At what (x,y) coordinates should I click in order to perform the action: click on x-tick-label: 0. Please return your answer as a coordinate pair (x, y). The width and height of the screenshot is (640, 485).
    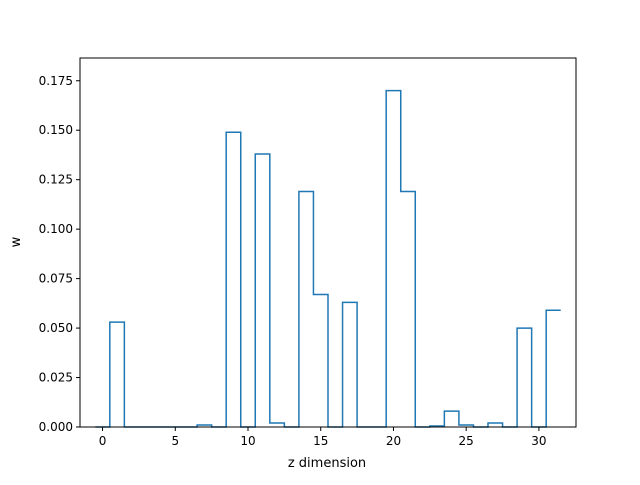
    Looking at the image, I should click on (103, 441).